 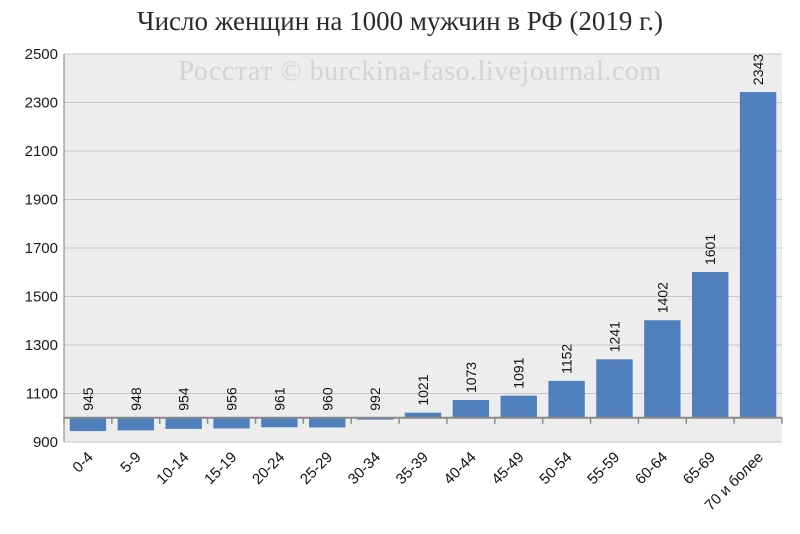 I want to click on x-tick-label: 60-64, so click(x=651, y=468).